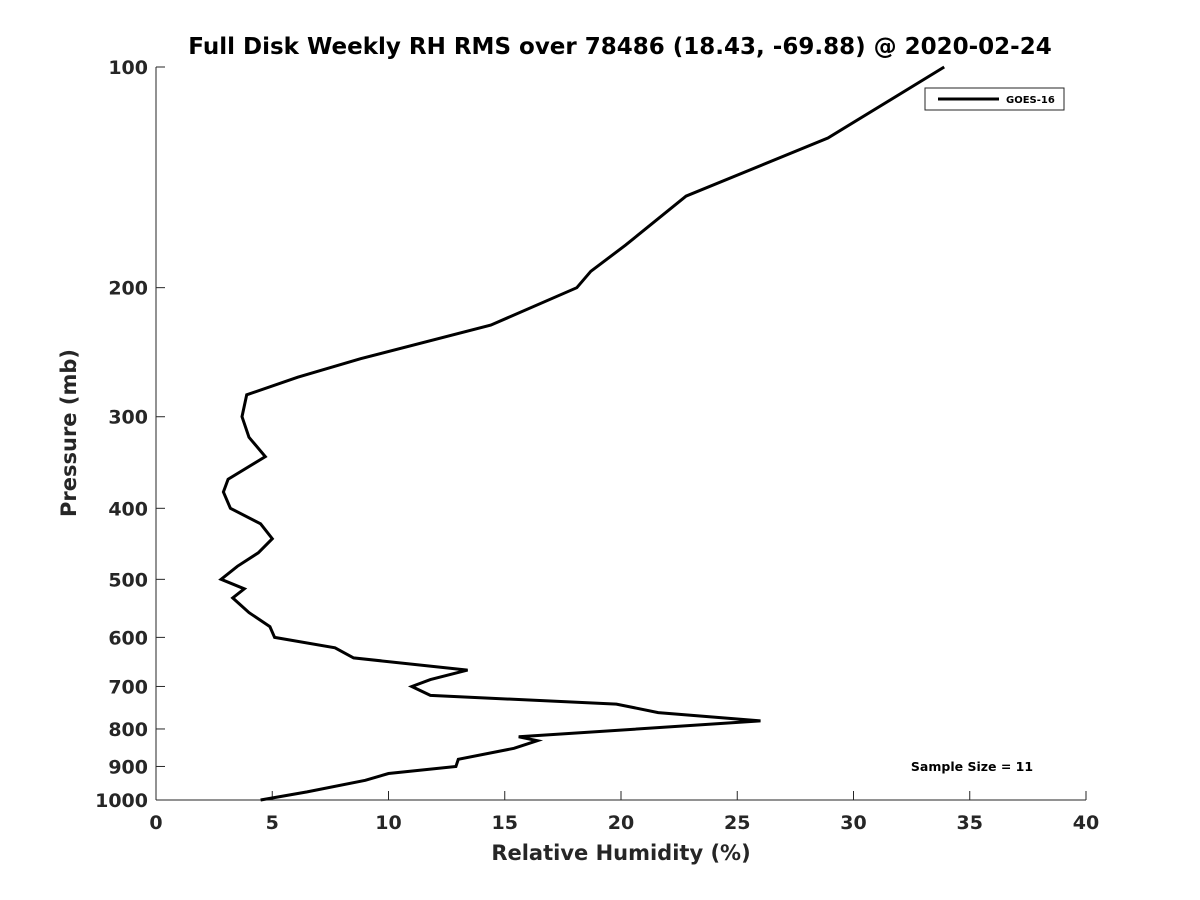 The height and width of the screenshot is (900, 1200). Describe the element at coordinates (128, 580) in the screenshot. I see `y-tick-label: 500` at that location.